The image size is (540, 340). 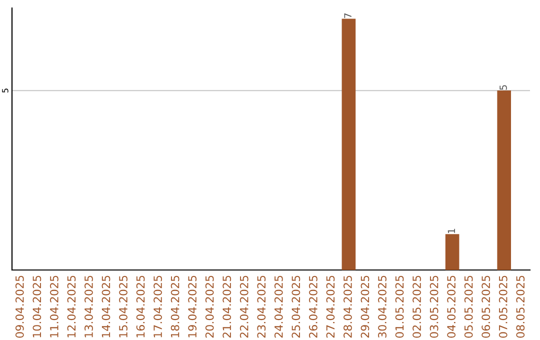 What do you see at coordinates (71, 307) in the screenshot?
I see `x-tick-label: 12.04.2025` at bounding box center [71, 307].